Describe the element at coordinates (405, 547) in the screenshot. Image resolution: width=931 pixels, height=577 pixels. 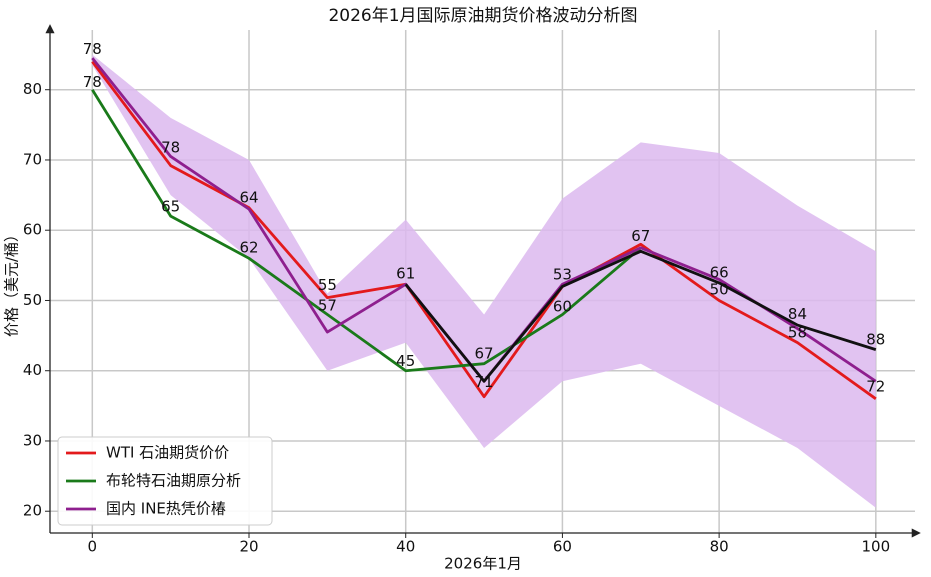
I see `x-tick-label: 40` at that location.